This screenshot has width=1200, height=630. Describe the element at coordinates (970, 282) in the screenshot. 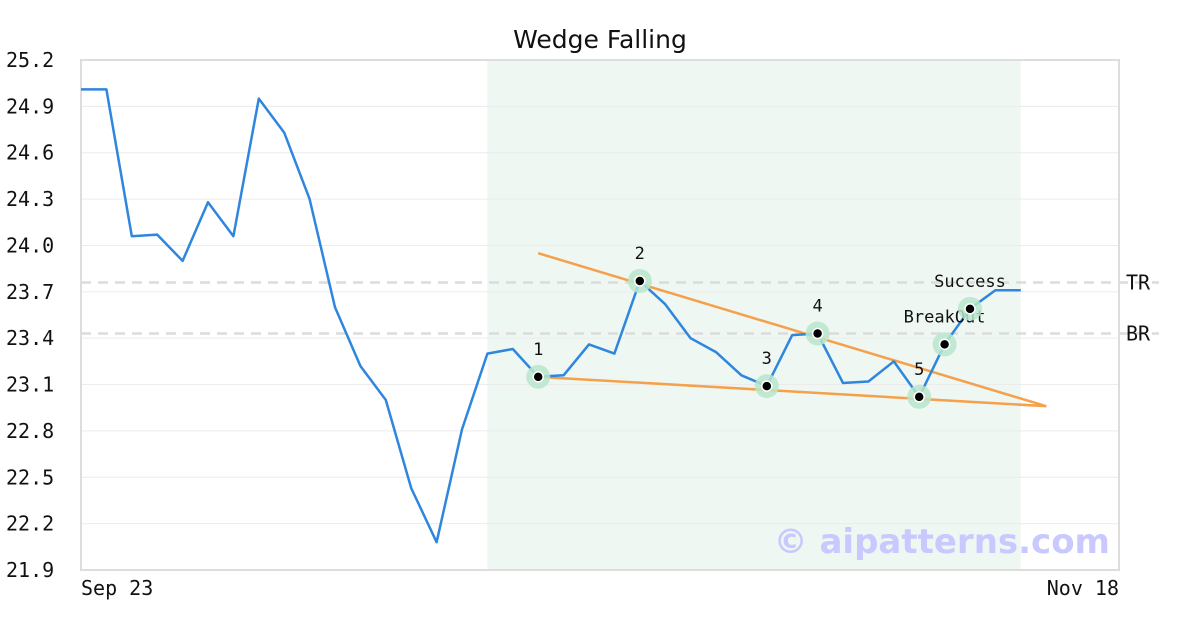

I see `annotation-label: Success` at that location.